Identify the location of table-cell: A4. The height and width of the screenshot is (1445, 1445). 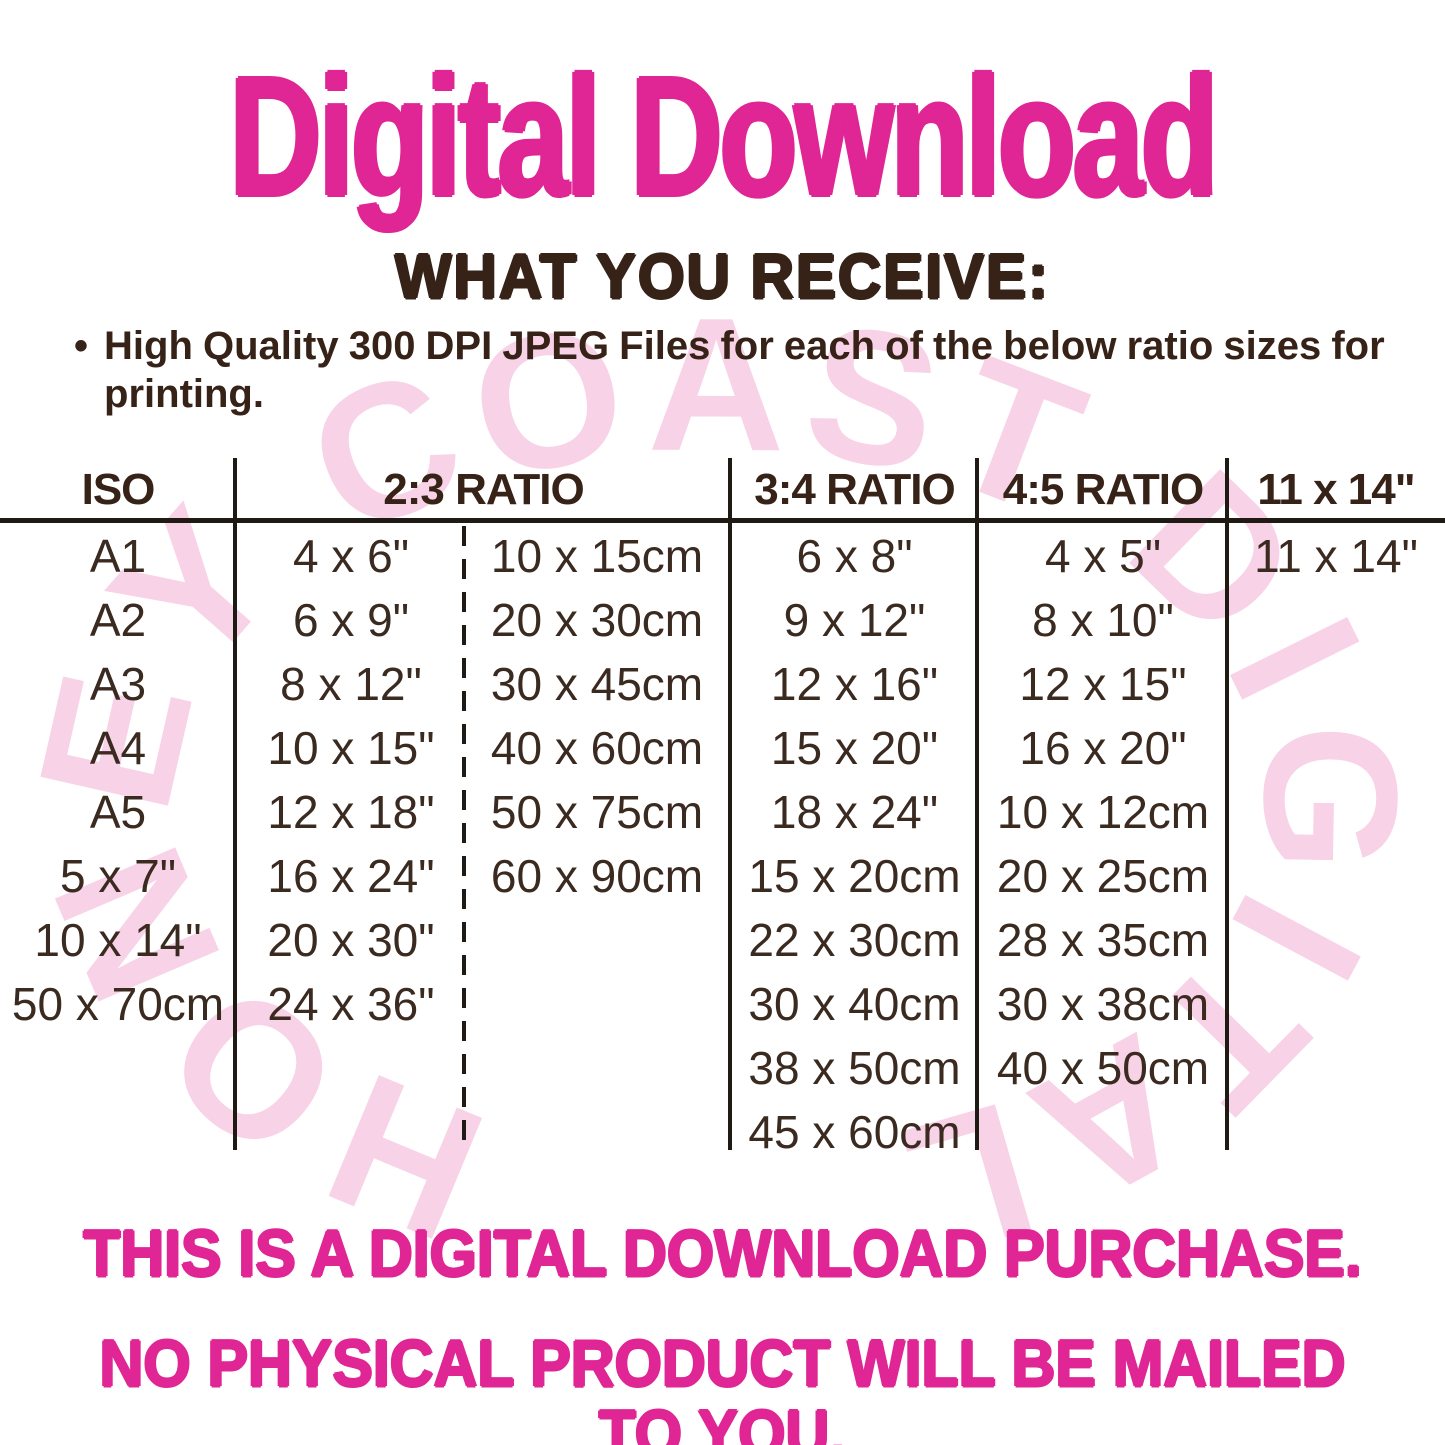
(118, 748).